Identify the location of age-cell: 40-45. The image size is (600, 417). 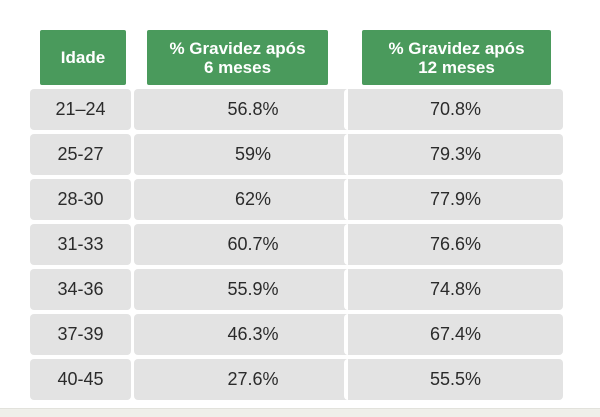
(80, 379).